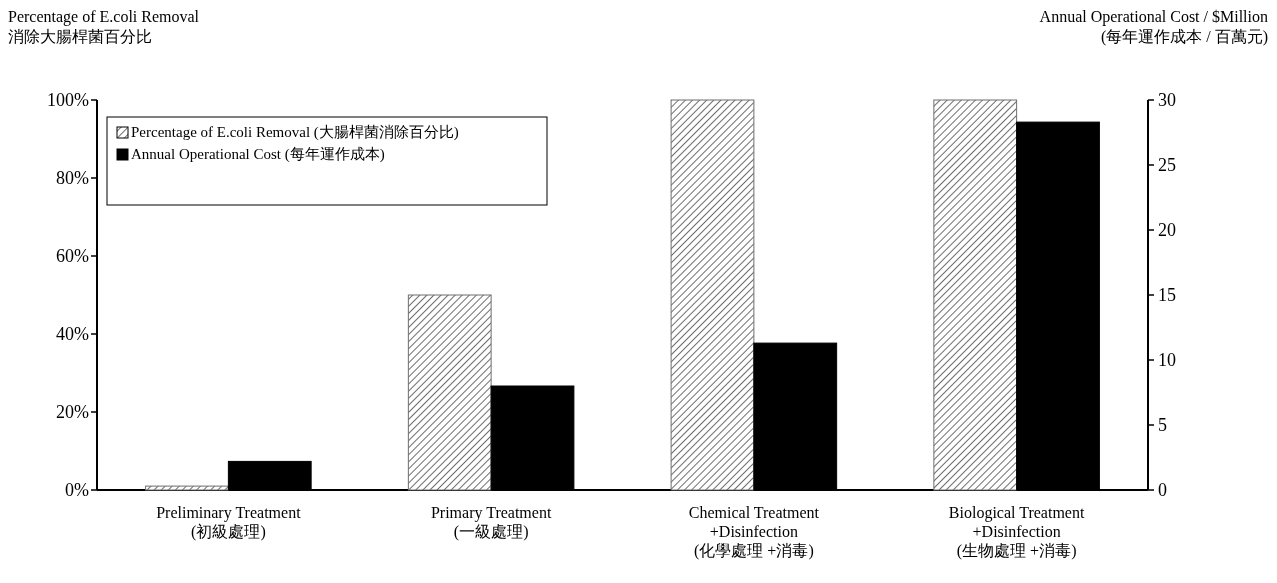  Describe the element at coordinates (72, 334) in the screenshot. I see `y-tick-label: 40%` at that location.